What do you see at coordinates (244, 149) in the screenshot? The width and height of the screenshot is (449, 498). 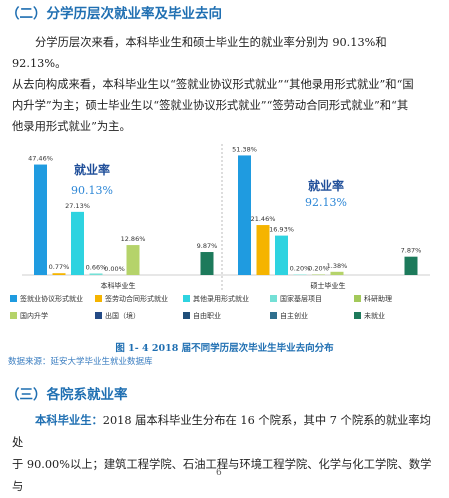 I see `data-label: 51.38%` at bounding box center [244, 149].